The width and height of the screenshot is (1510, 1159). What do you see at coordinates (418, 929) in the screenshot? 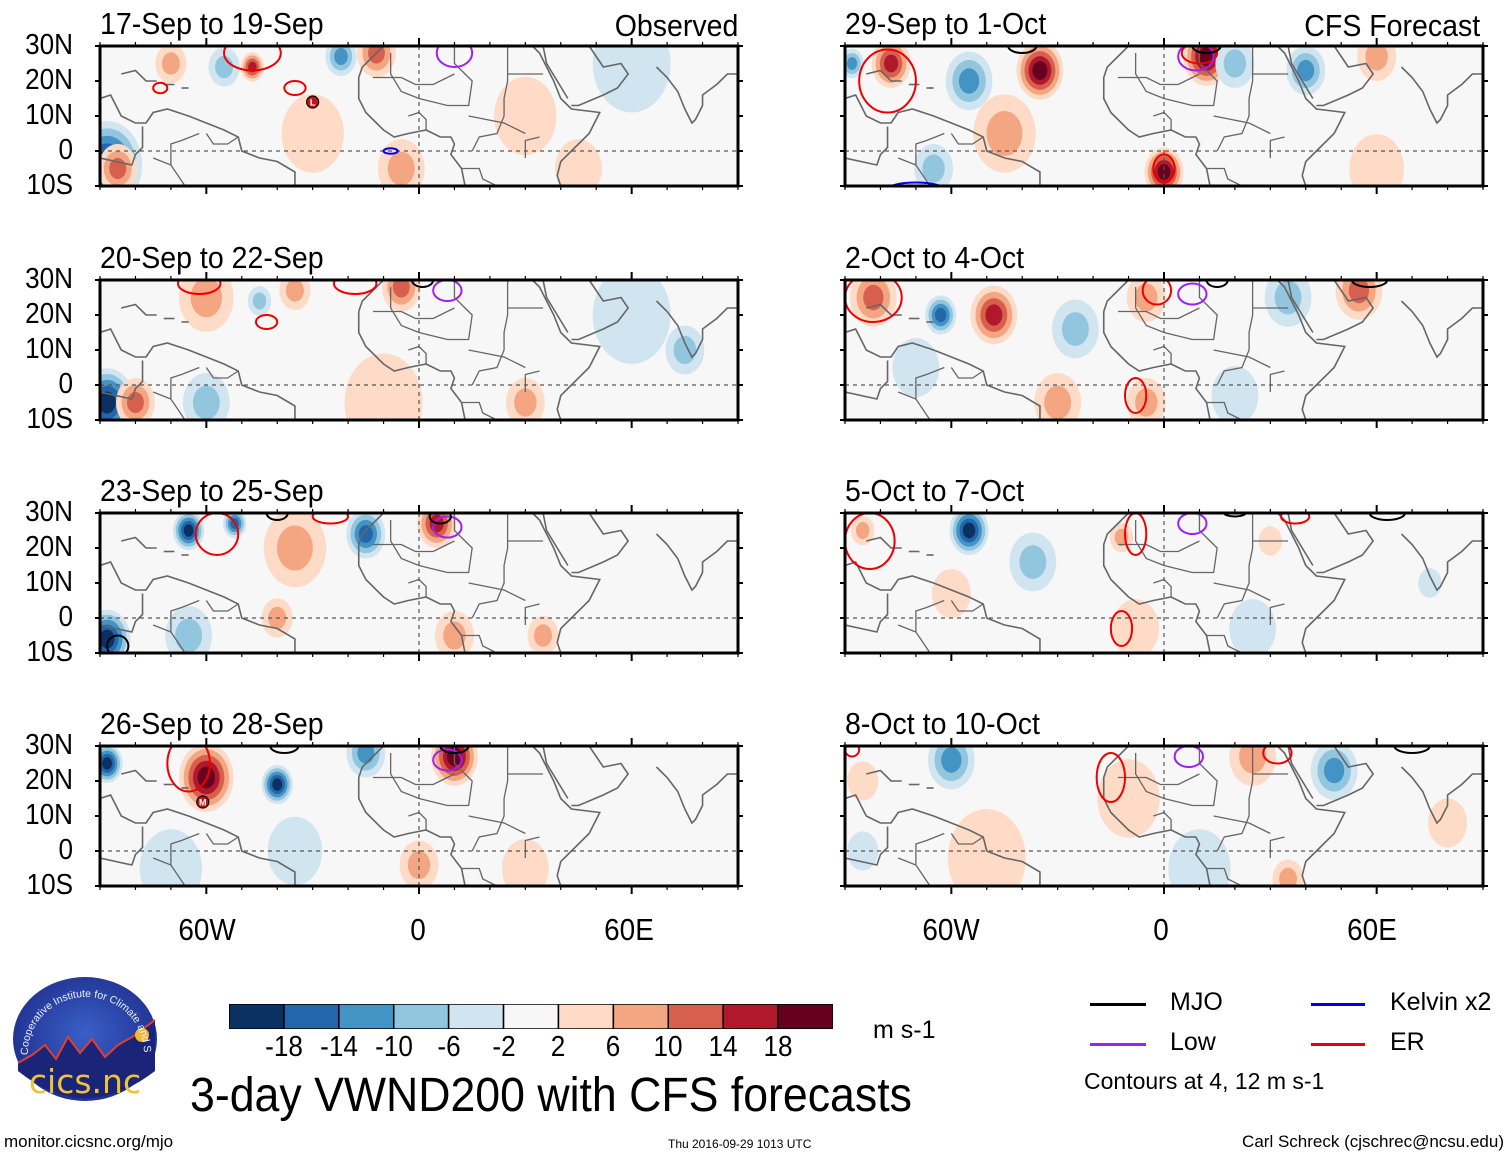
I see `x-tick-label-left-0: 0` at bounding box center [418, 929].